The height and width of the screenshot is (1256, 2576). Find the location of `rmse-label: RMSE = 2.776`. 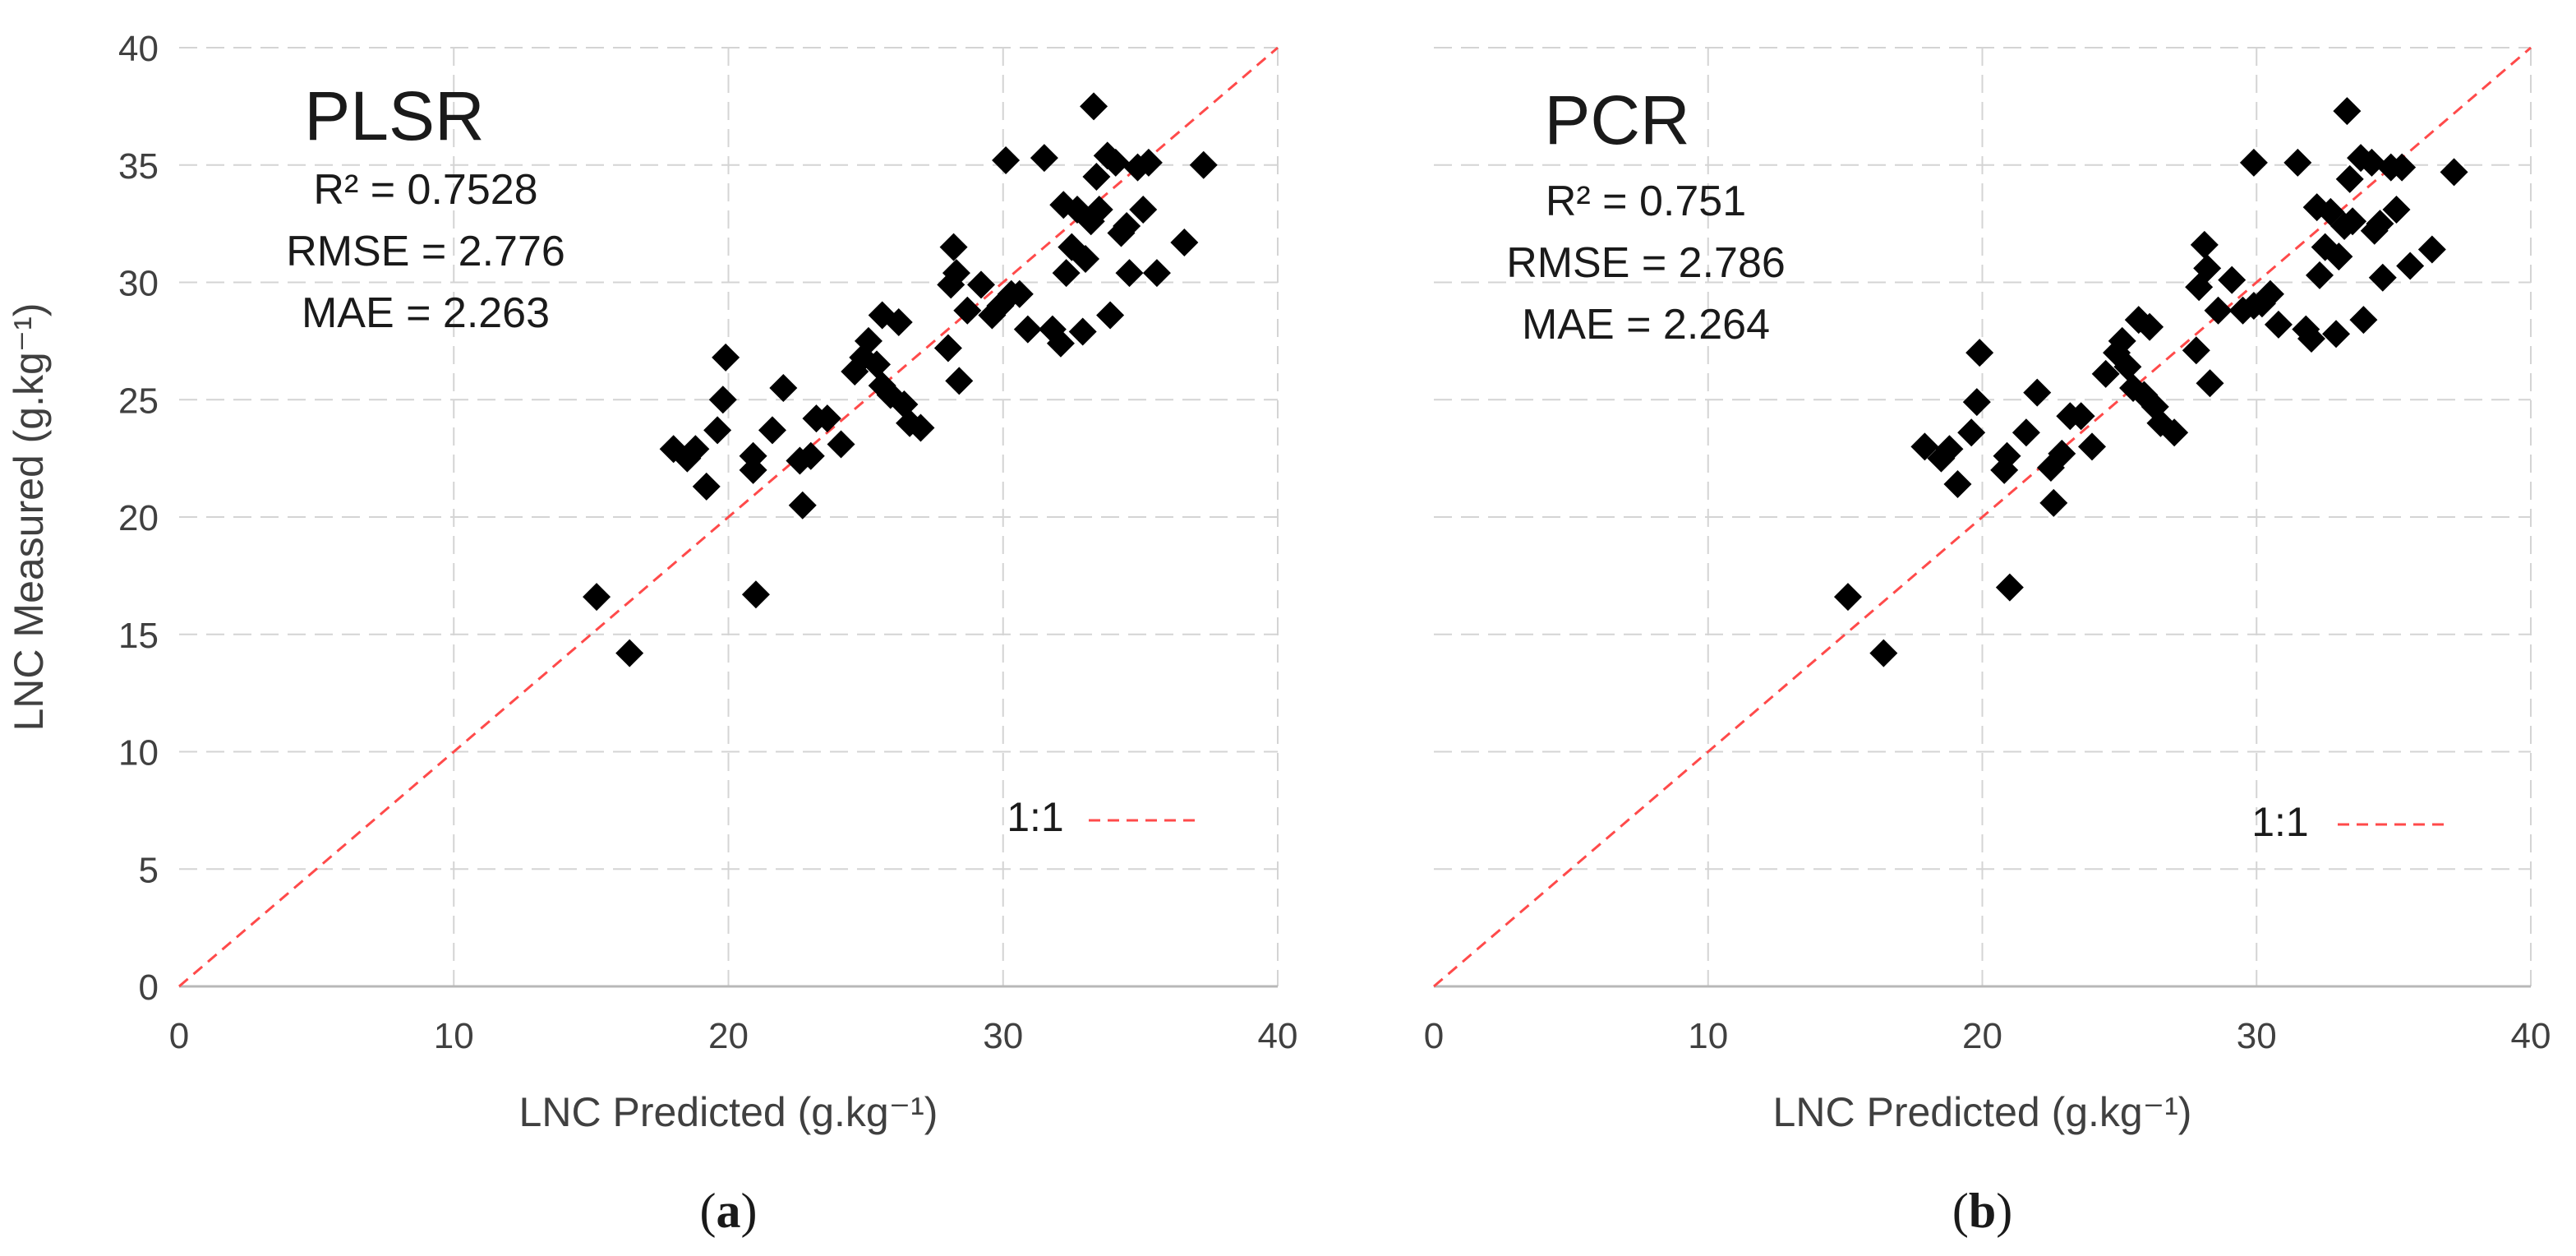

rmse-label: RMSE = 2.776 is located at coordinates (425, 251).